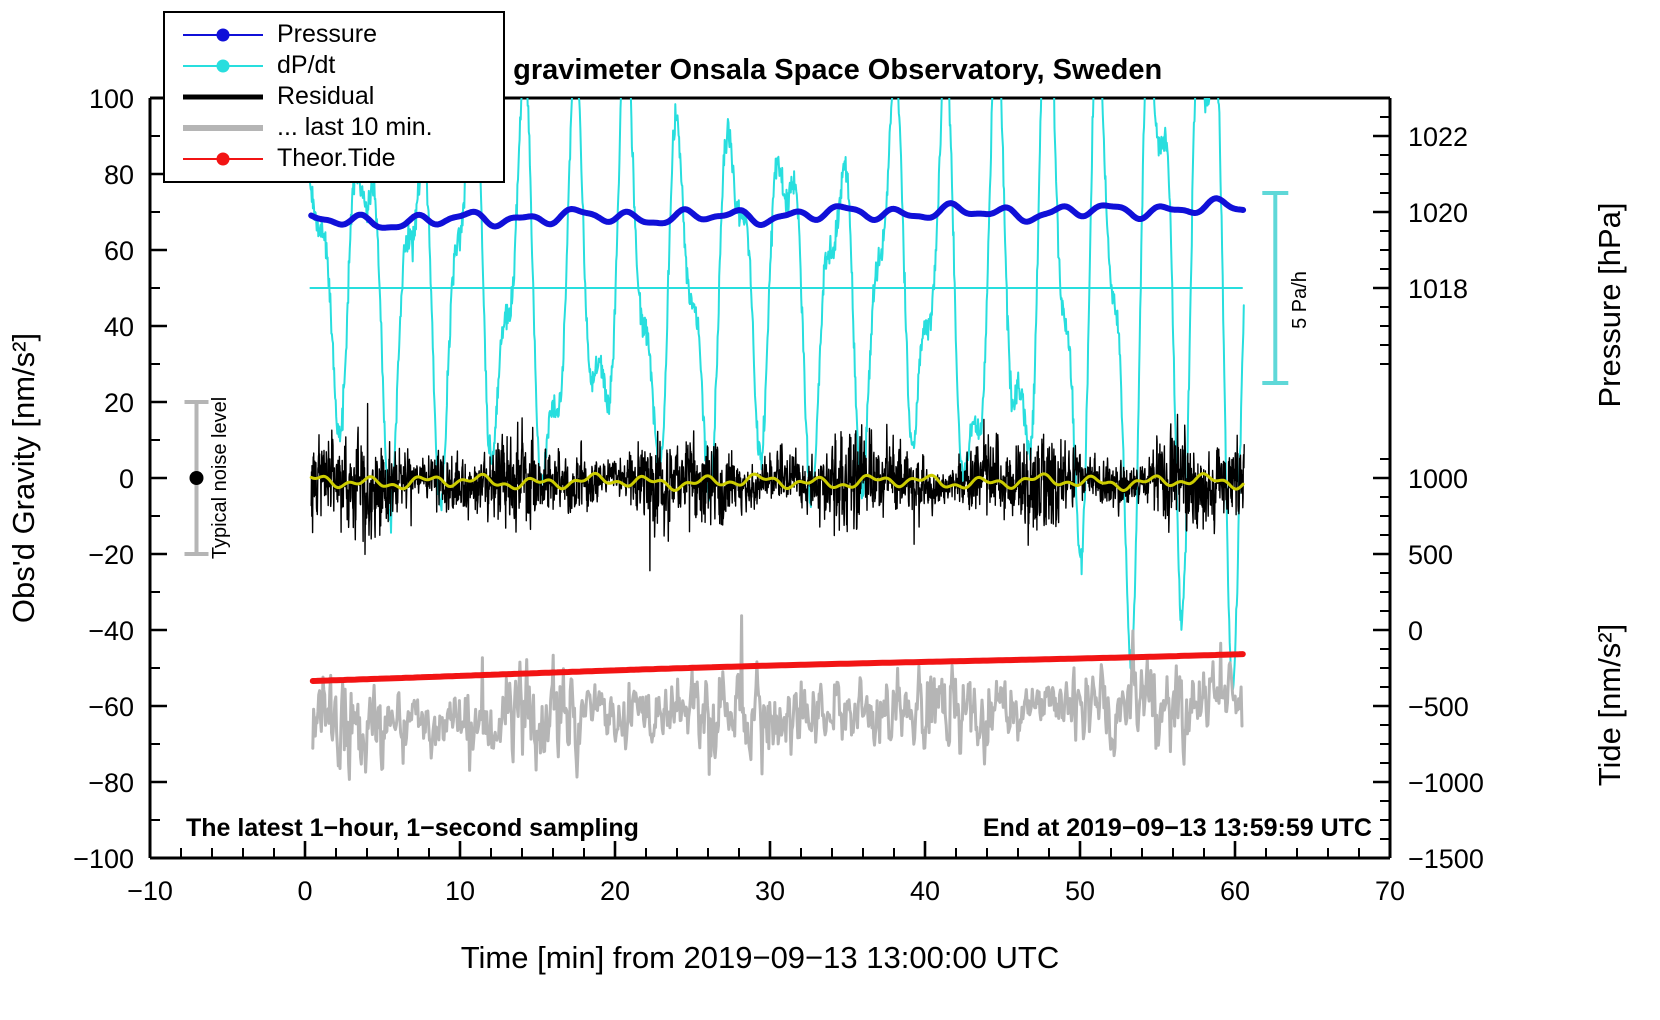 The image size is (1660, 1020). Describe the element at coordinates (119, 251) in the screenshot. I see `y-tick-label: 60` at that location.